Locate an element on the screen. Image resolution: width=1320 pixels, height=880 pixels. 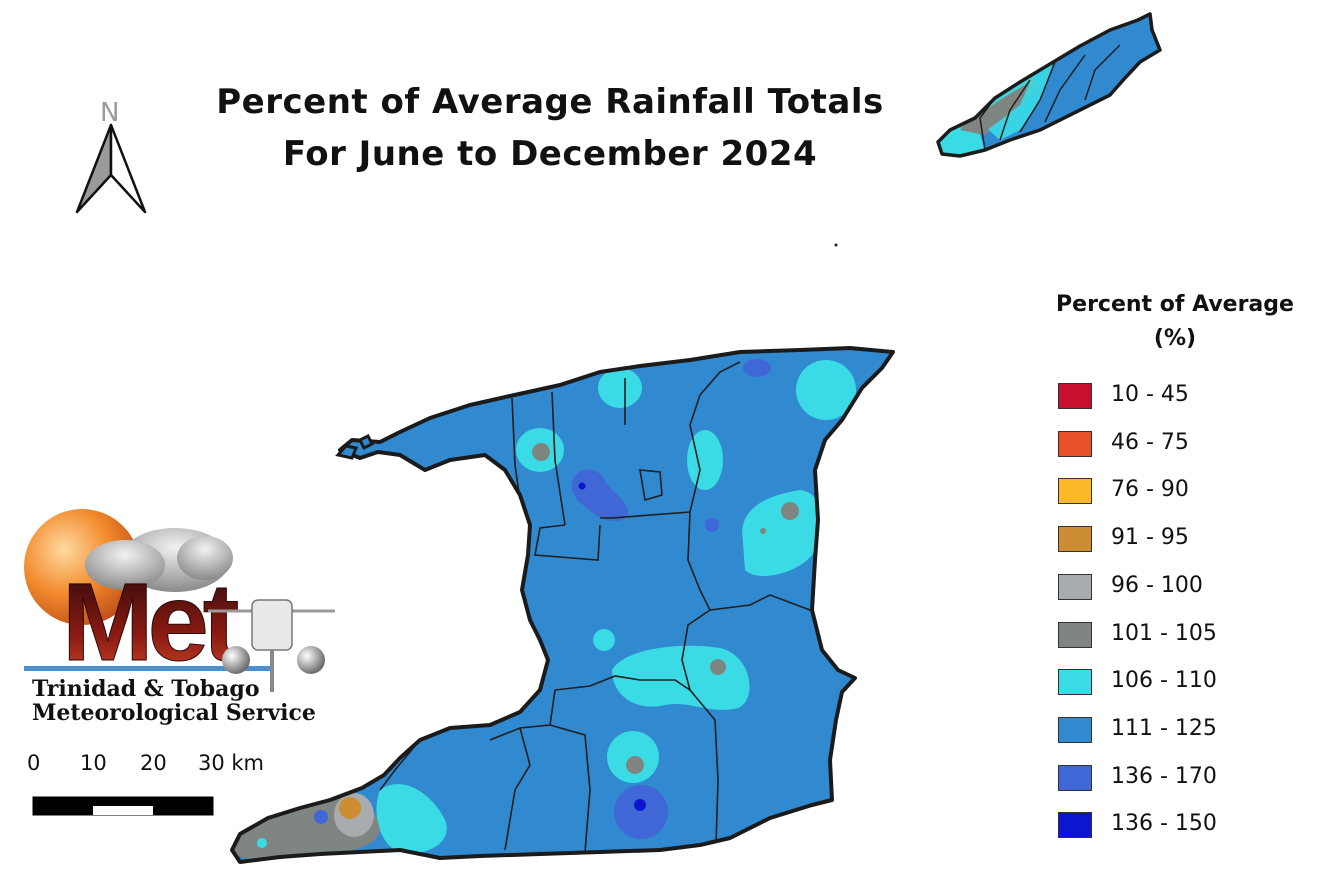
legend-title: Percent of Average (%) is located at coordinates (1175, 322).